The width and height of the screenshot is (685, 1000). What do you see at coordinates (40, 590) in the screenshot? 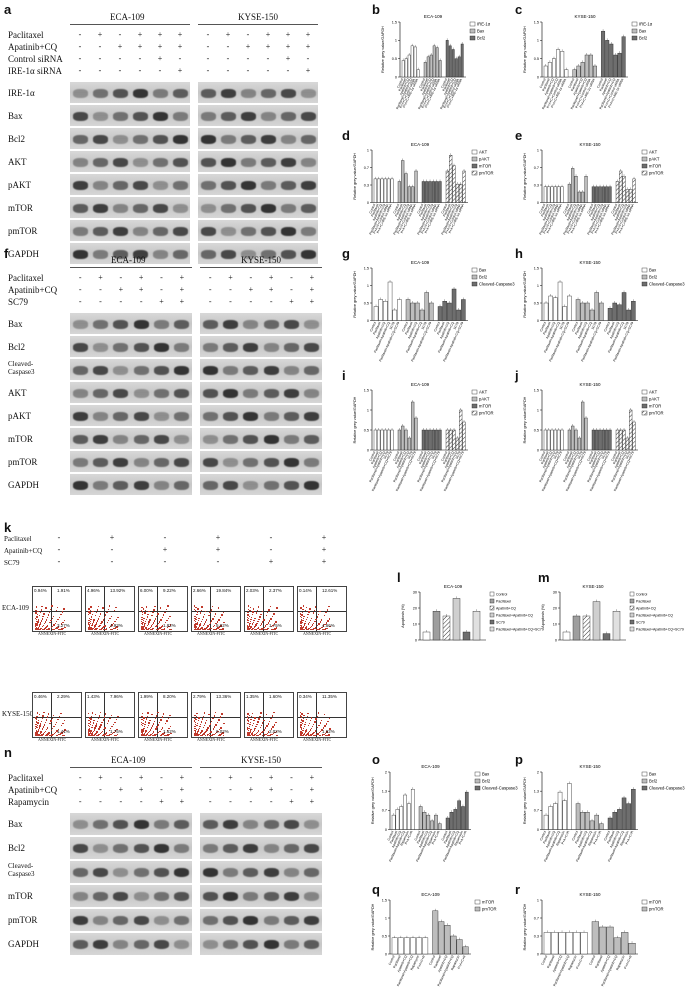
I see `quadrant-value: 0.94%` at bounding box center [40, 590].